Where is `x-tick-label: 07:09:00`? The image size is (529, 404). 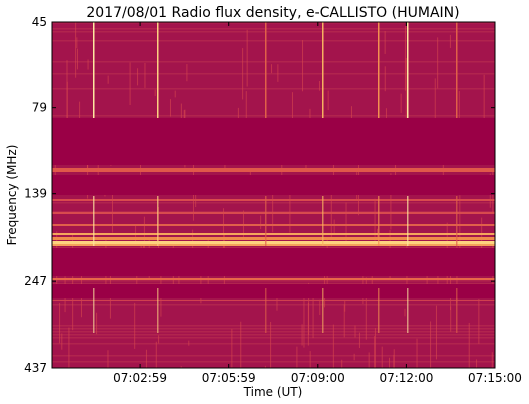 x-tick-label: 07:09:00 is located at coordinates (318, 378).